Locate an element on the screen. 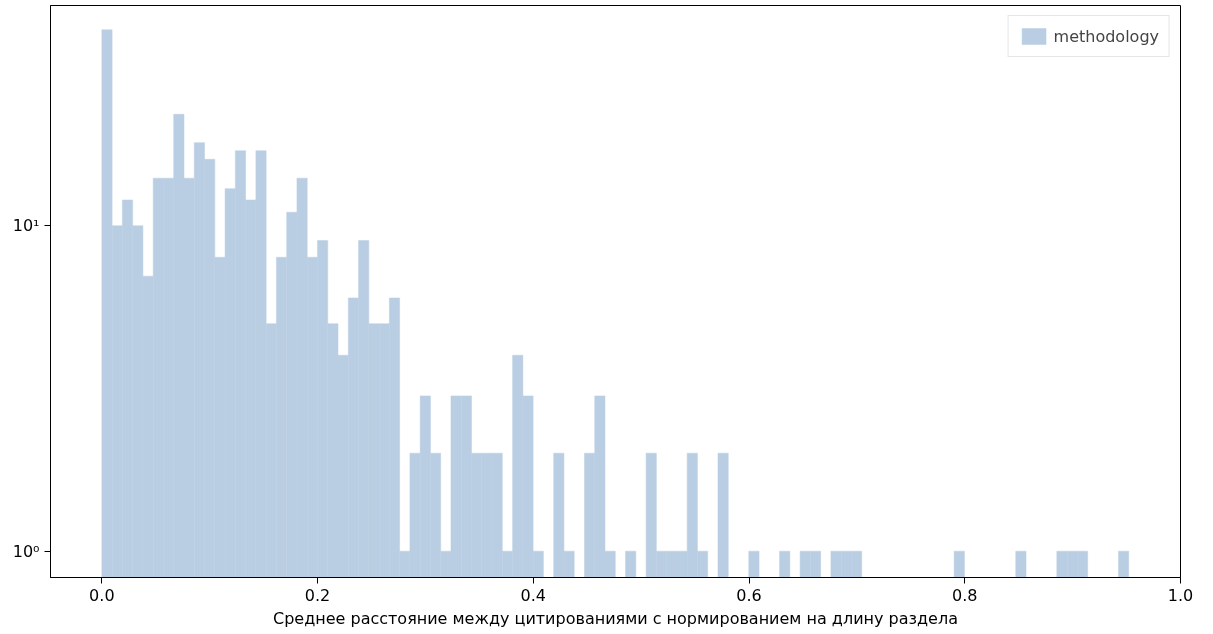  x-tick-label: 0.2 is located at coordinates (317, 595).